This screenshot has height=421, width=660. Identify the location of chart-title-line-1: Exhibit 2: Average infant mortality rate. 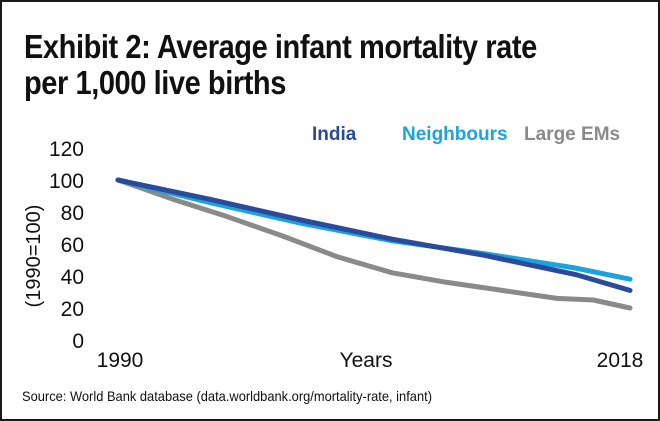
(280, 46).